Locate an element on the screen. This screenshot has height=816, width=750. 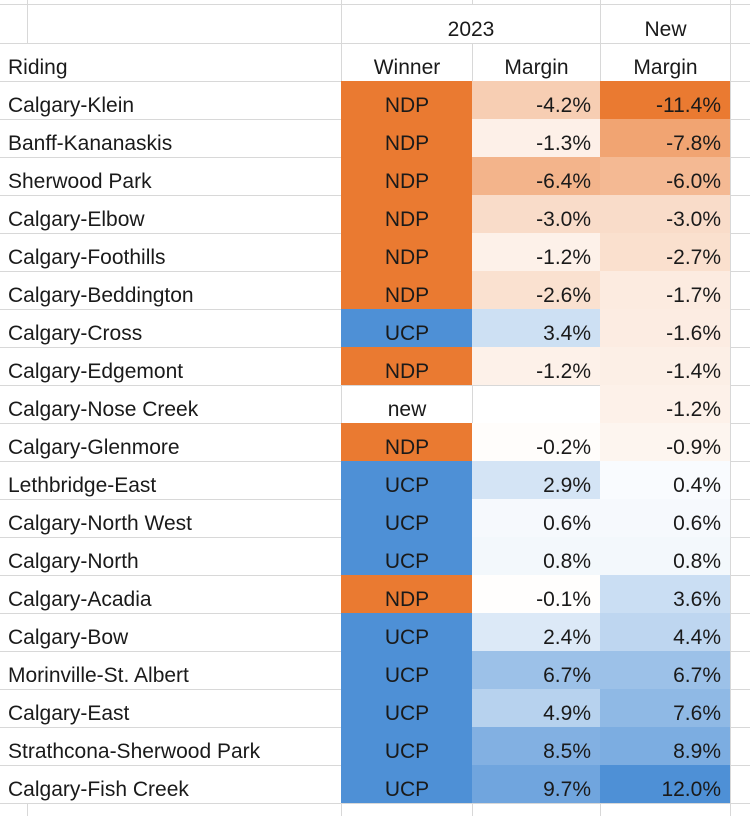
cell-riding: Calgary-Beddington is located at coordinates (170, 290).